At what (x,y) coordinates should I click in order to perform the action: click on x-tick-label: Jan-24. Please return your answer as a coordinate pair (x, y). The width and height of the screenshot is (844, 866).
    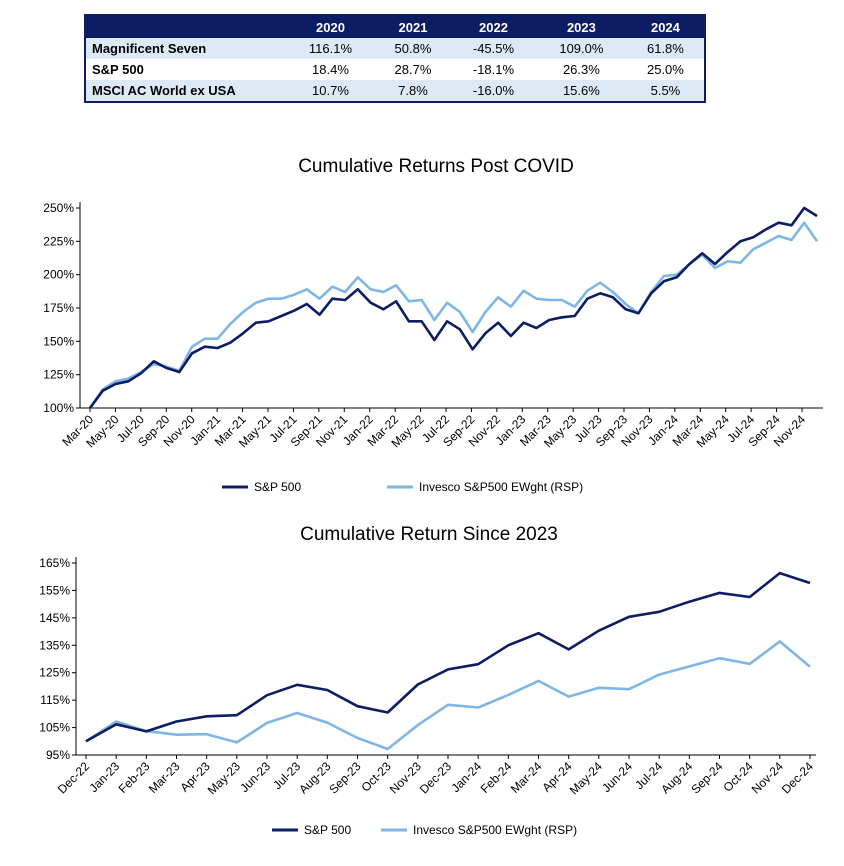
    Looking at the image, I should click on (466, 777).